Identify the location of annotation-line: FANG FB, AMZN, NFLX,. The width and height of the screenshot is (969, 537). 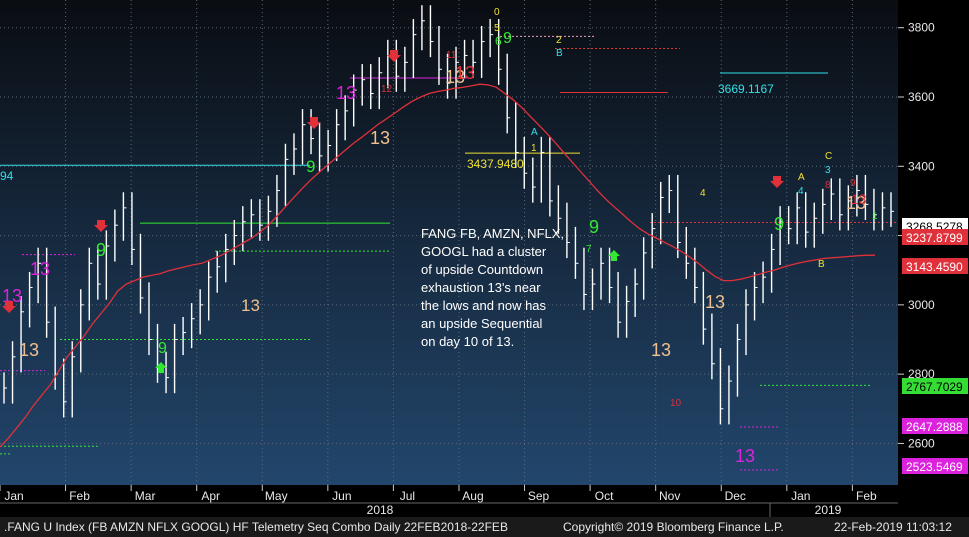
(492, 233).